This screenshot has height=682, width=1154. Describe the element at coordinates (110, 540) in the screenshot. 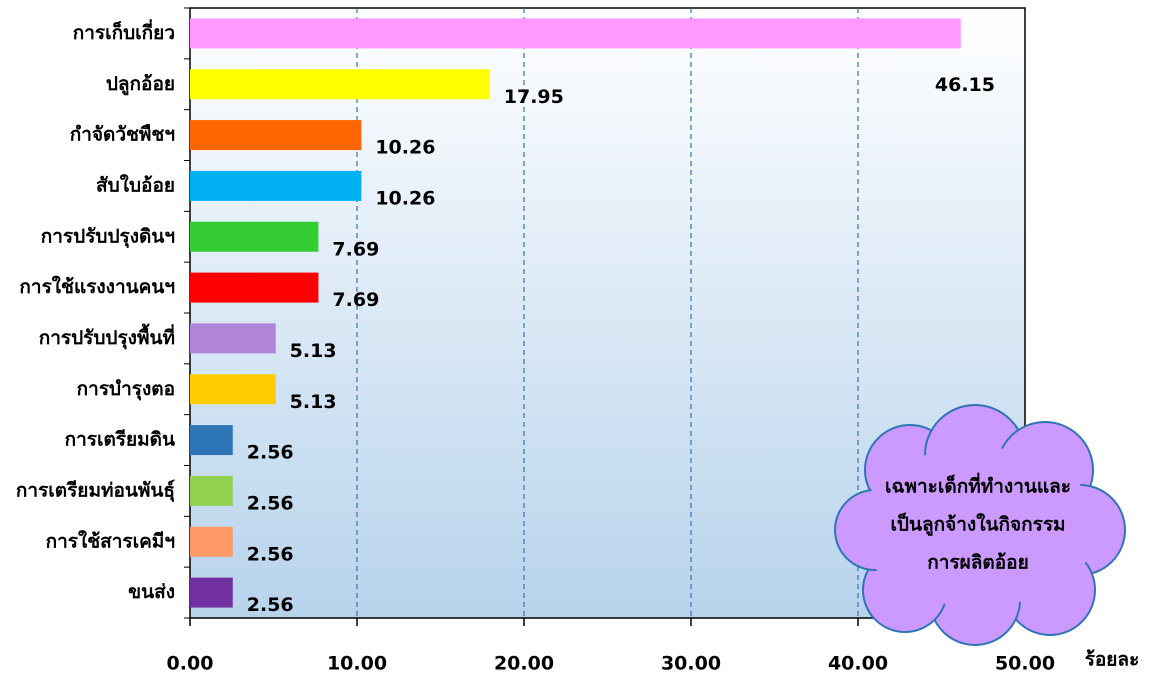

I see `y-tick-label: การใช้สารเคมีฯ` at that location.